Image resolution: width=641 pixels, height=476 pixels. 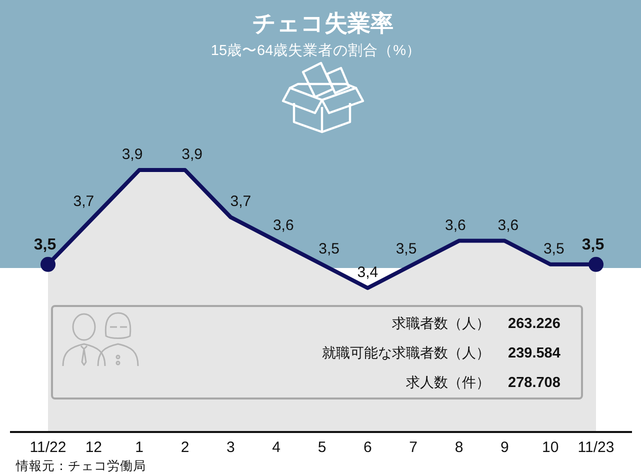 What do you see at coordinates (93, 447) in the screenshot?
I see `x-tick-label: 12` at bounding box center [93, 447].